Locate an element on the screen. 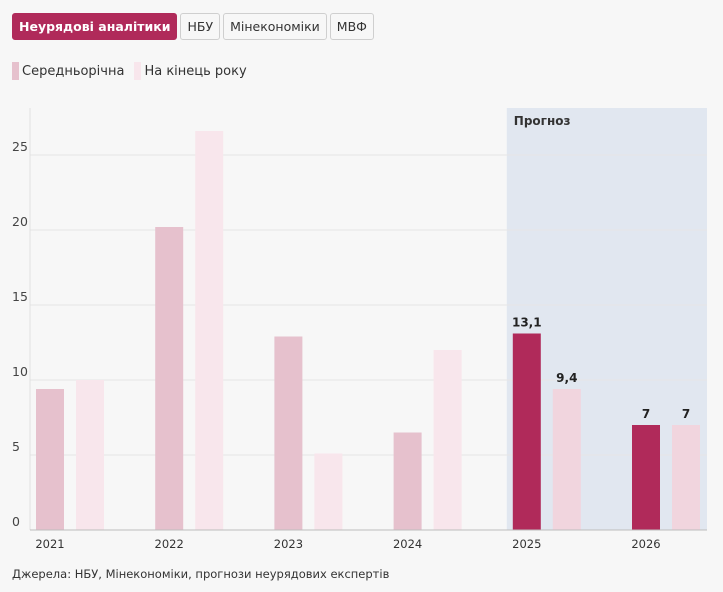  tab-non-government-analysts: Неурядові аналітики is located at coordinates (95, 26).